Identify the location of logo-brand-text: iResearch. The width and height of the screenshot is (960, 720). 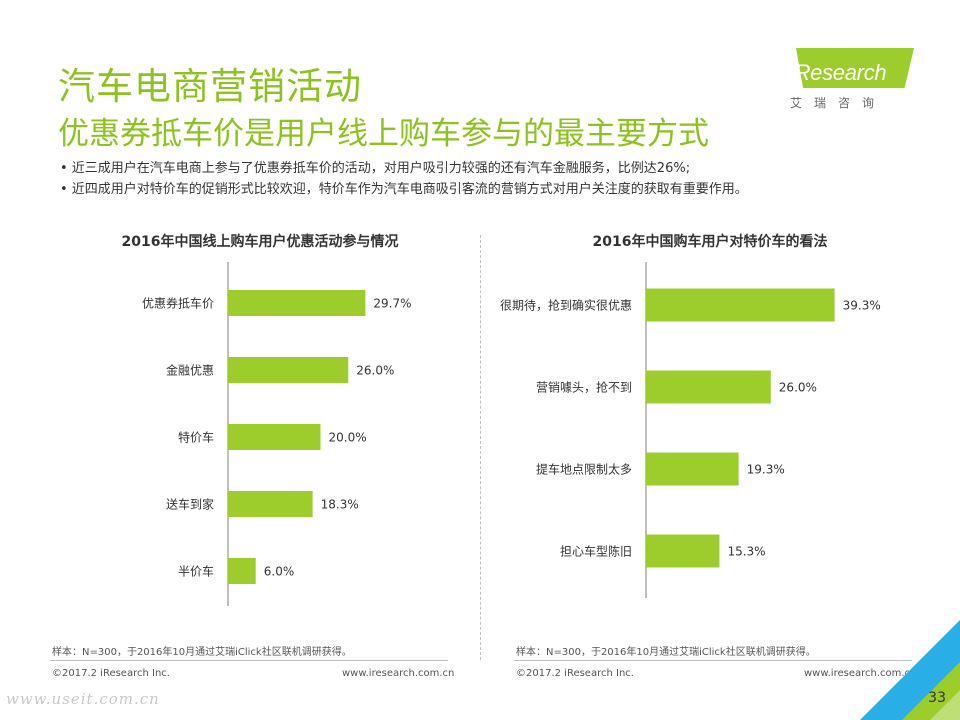
(838, 72).